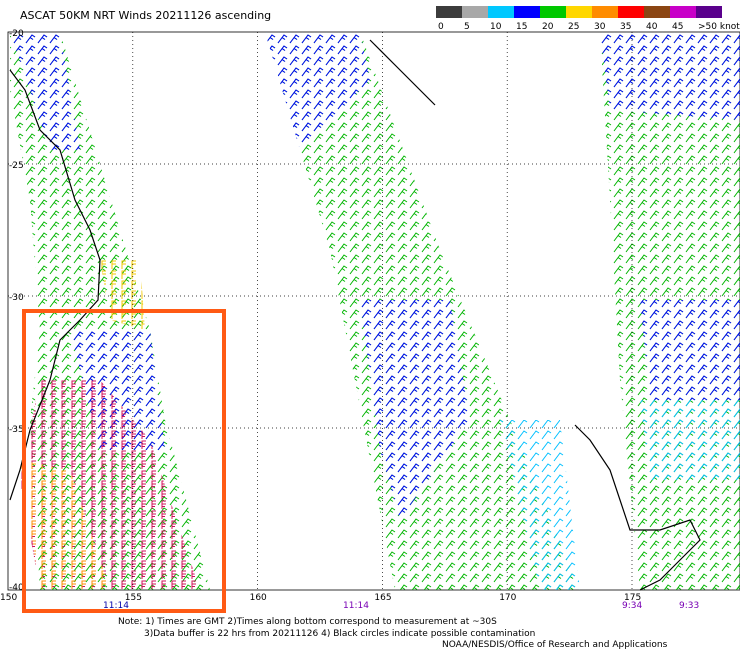 The width and height of the screenshot is (740, 650). I want to click on colorbar-label: 0, so click(441, 27).